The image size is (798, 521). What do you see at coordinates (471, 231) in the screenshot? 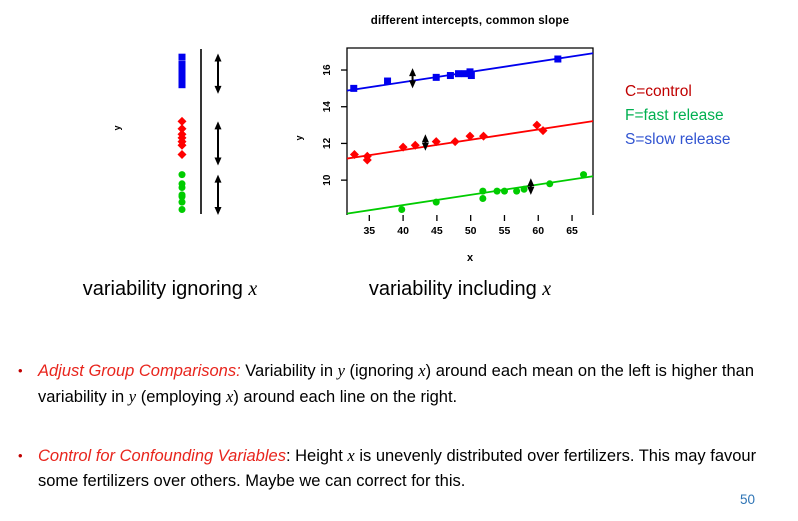
I see `x-tick-label: 50` at bounding box center [471, 231].